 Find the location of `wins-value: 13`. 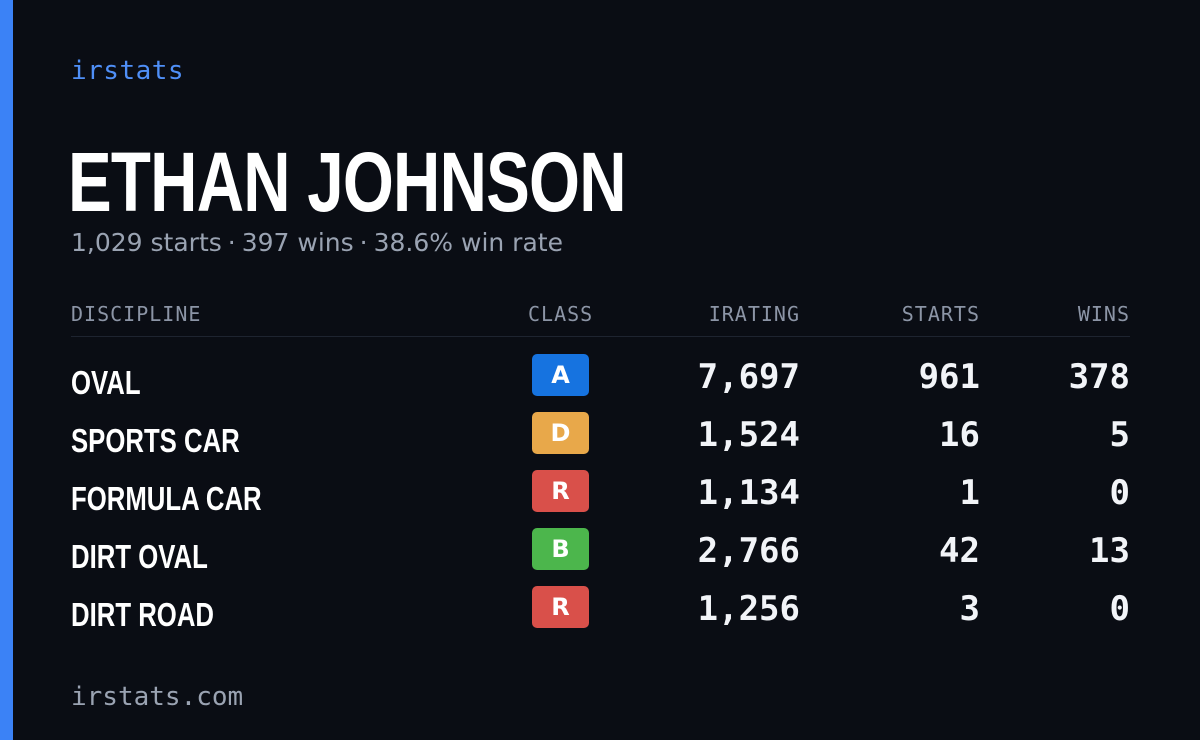

wins-value: 13 is located at coordinates (1109, 551).